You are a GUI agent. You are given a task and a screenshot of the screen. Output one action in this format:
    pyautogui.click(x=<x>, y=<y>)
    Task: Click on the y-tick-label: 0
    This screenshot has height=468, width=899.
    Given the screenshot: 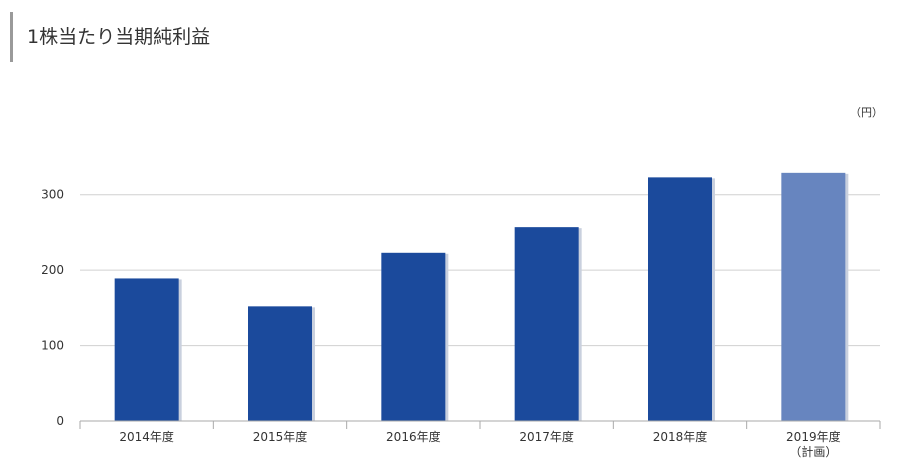 What is the action you would take?
    pyautogui.click(x=60, y=421)
    